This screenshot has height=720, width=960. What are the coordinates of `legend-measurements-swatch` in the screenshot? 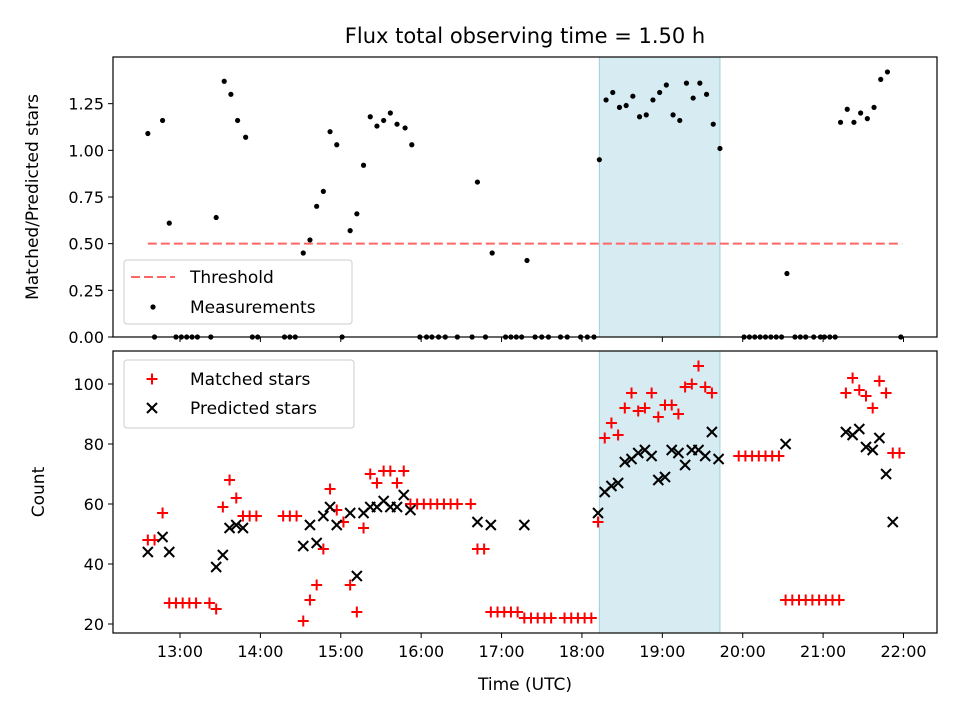 It's located at (153, 307).